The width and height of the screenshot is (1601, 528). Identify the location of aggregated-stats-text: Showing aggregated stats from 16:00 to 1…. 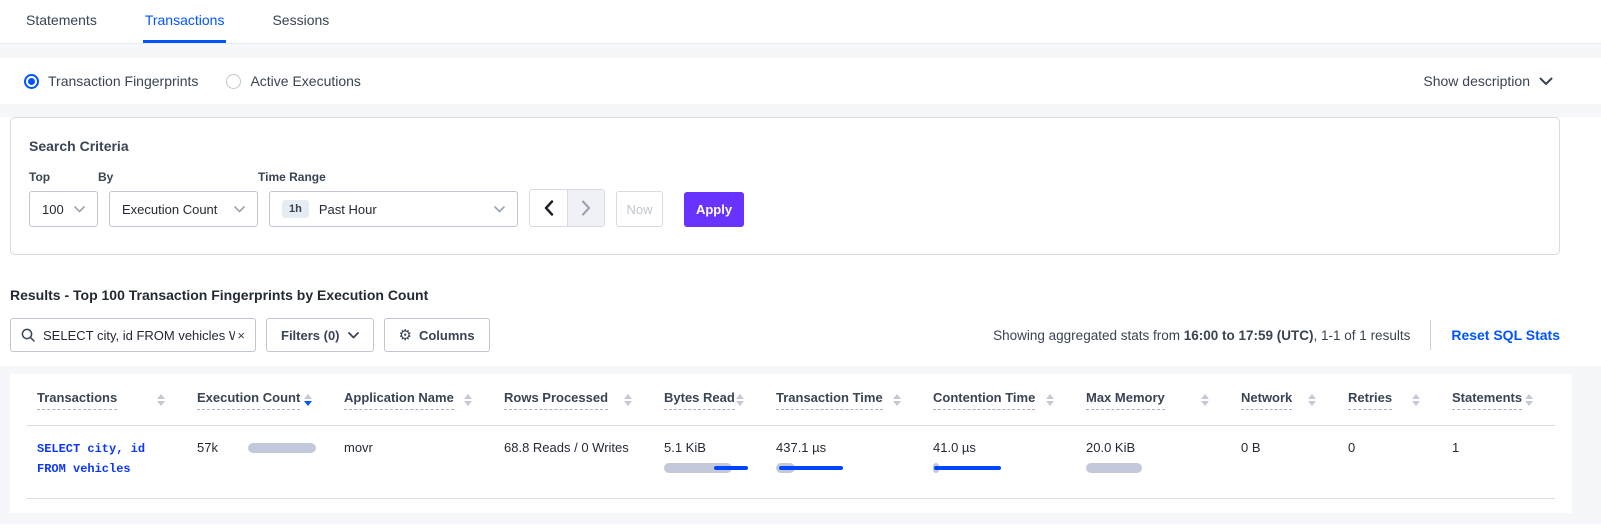
(1202, 335).